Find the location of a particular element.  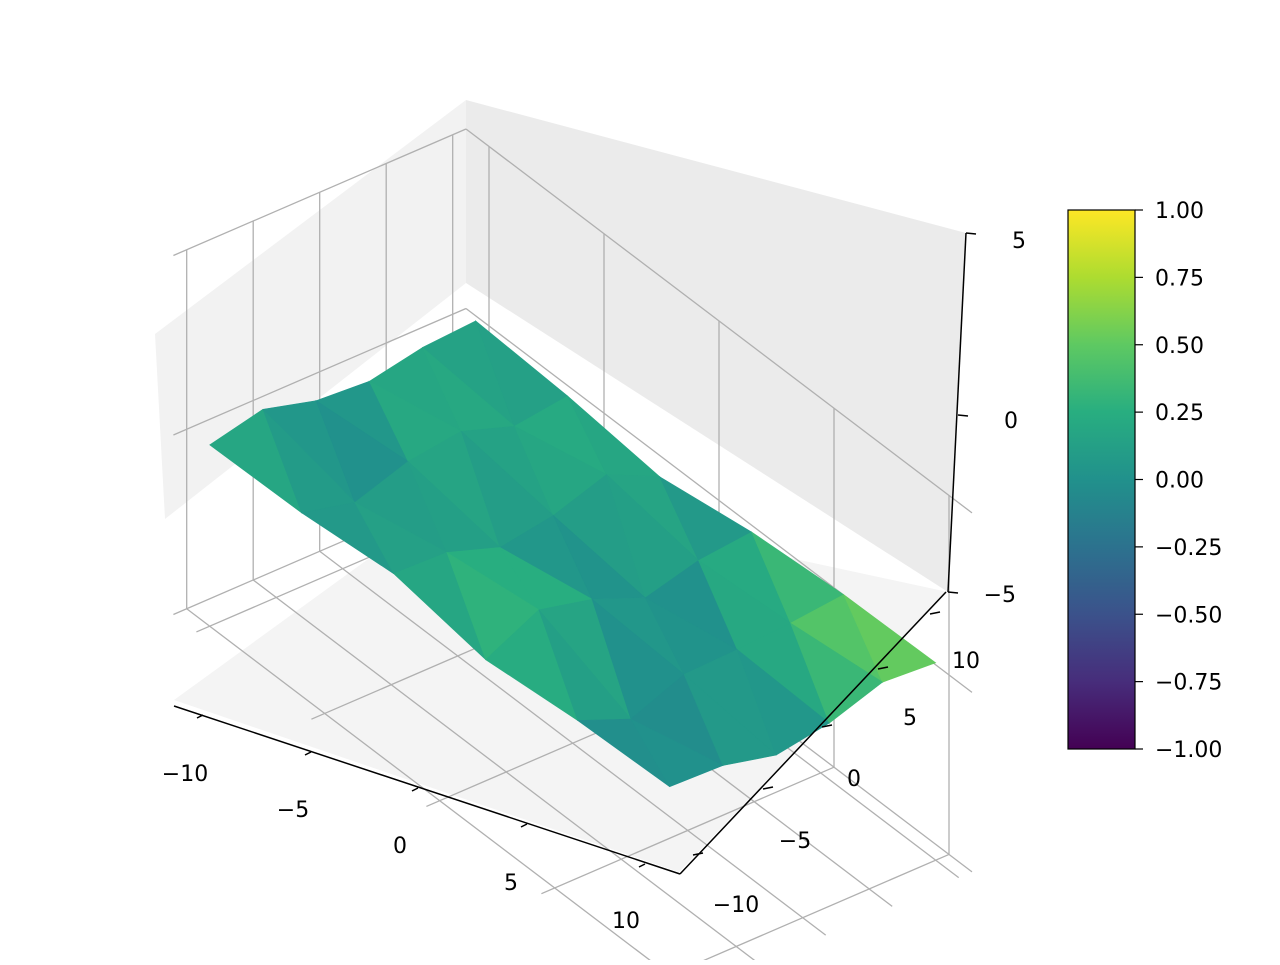

y-tick-label: 0 is located at coordinates (854, 779).